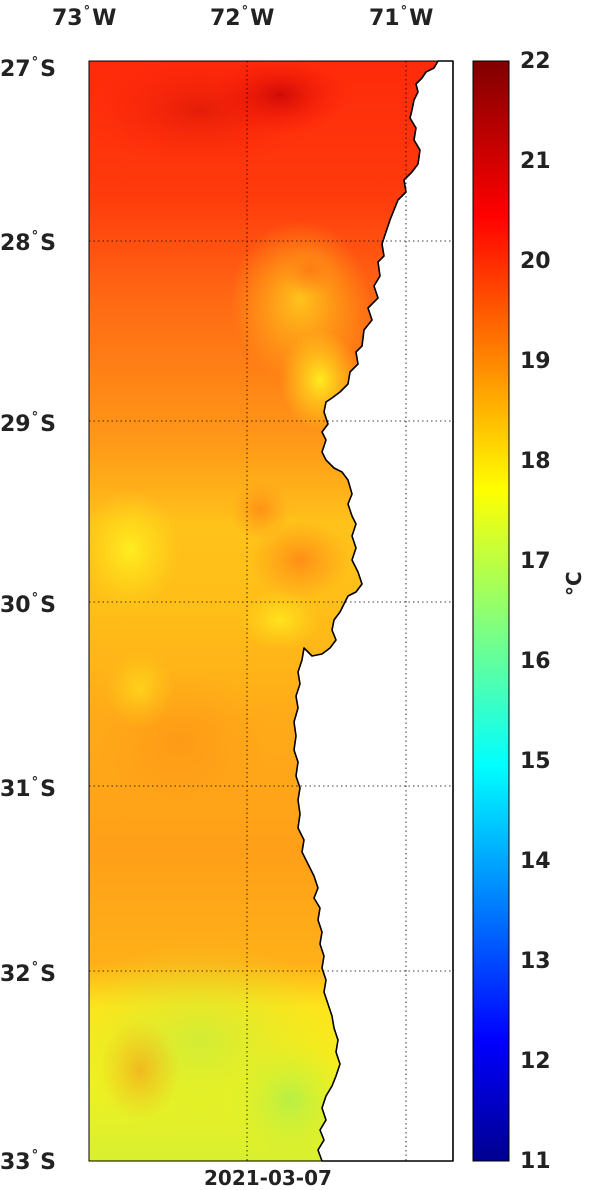 The height and width of the screenshot is (1190, 593). I want to click on date-label: 2021-03-07, so click(268, 1178).